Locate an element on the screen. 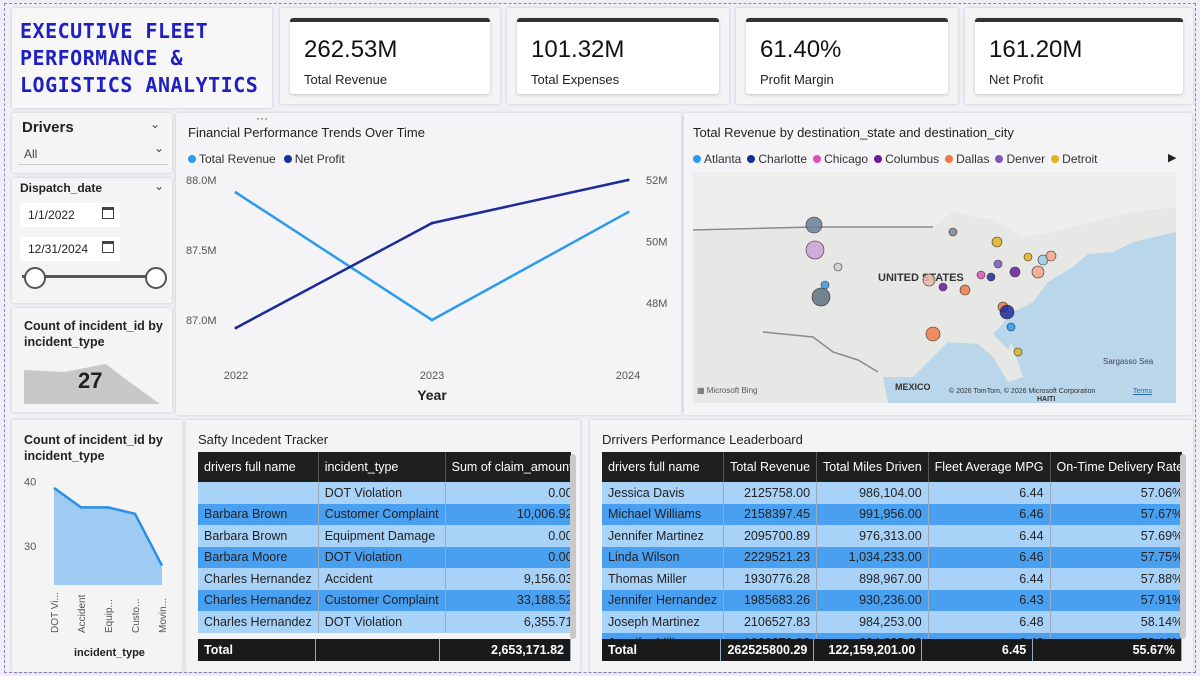  kpi-total-revenue: 262.53M Total Revenue is located at coordinates (390, 56).